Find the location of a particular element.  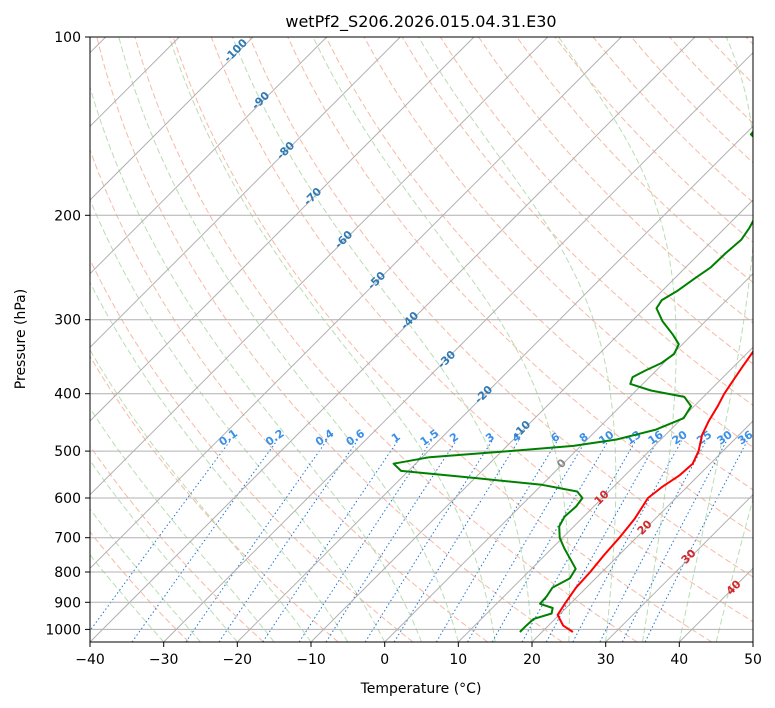

temperature-profile is located at coordinates (654, 491).